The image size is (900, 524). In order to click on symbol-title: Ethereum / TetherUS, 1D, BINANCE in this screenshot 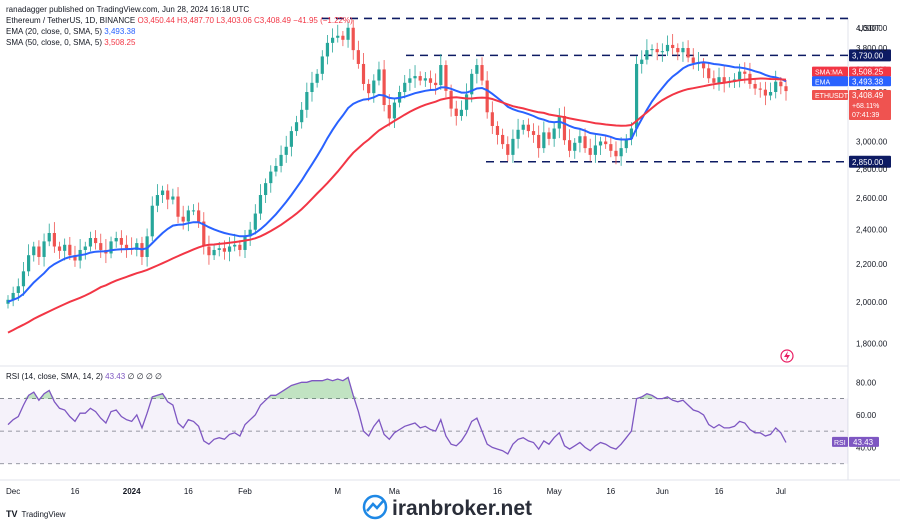, I will do `click(71, 20)`.